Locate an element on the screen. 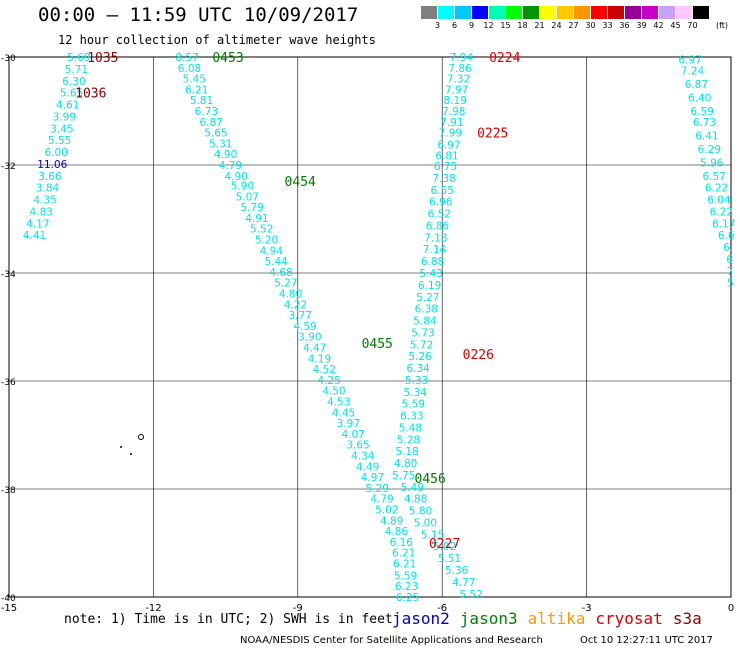  wave-height-value: 3.66 is located at coordinates (50, 177).